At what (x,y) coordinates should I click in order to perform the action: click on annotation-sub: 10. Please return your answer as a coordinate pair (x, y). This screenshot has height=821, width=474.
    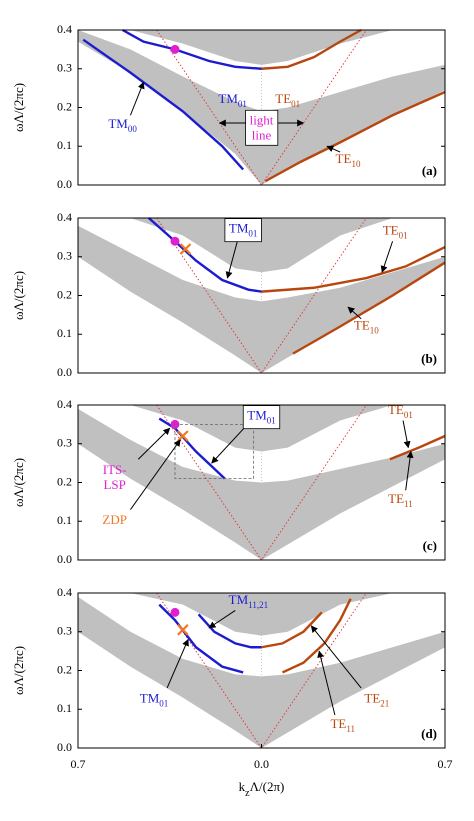
    Looking at the image, I should click on (375, 331).